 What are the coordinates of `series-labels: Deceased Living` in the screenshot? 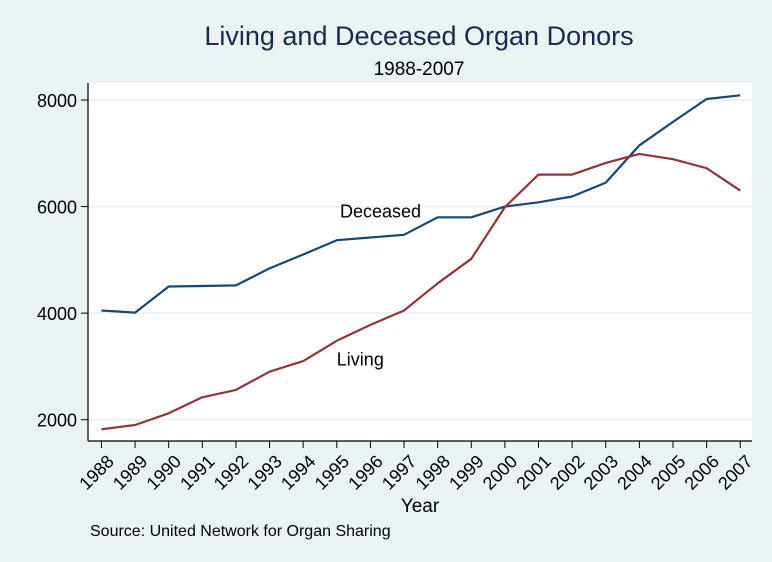 It's located at (379, 285).